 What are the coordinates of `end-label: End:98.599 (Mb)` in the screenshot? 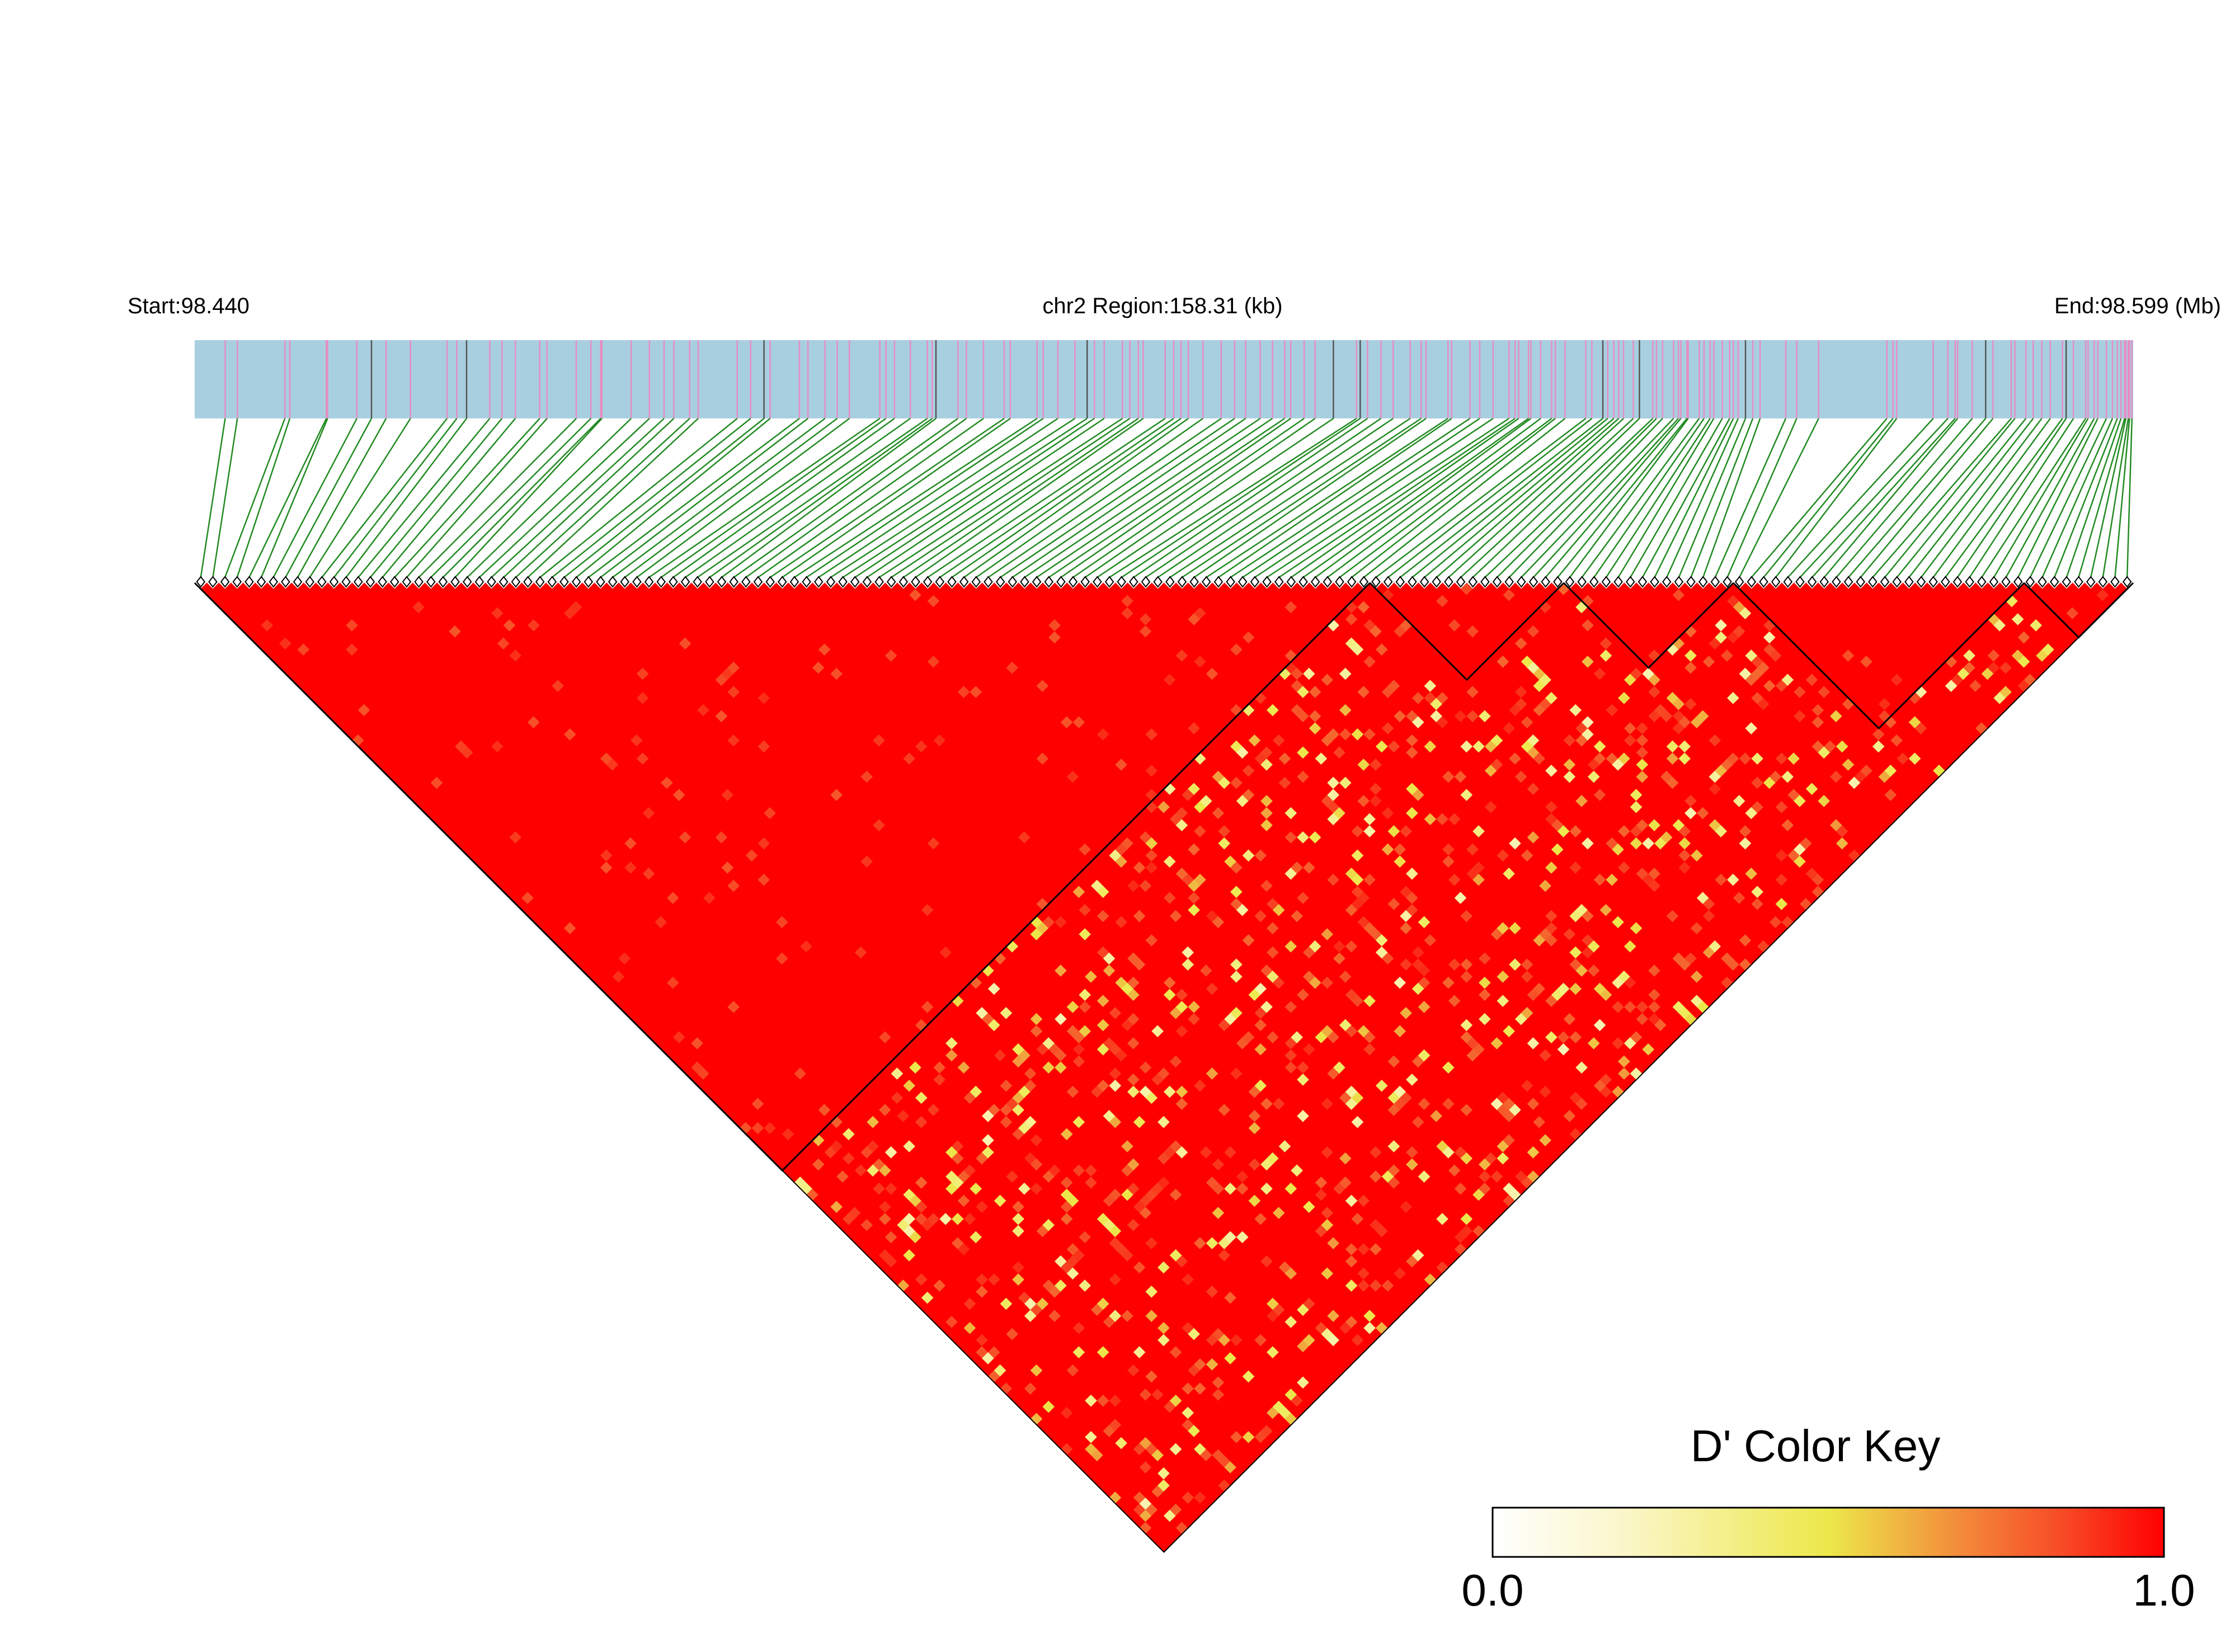 It's located at (2137, 306).